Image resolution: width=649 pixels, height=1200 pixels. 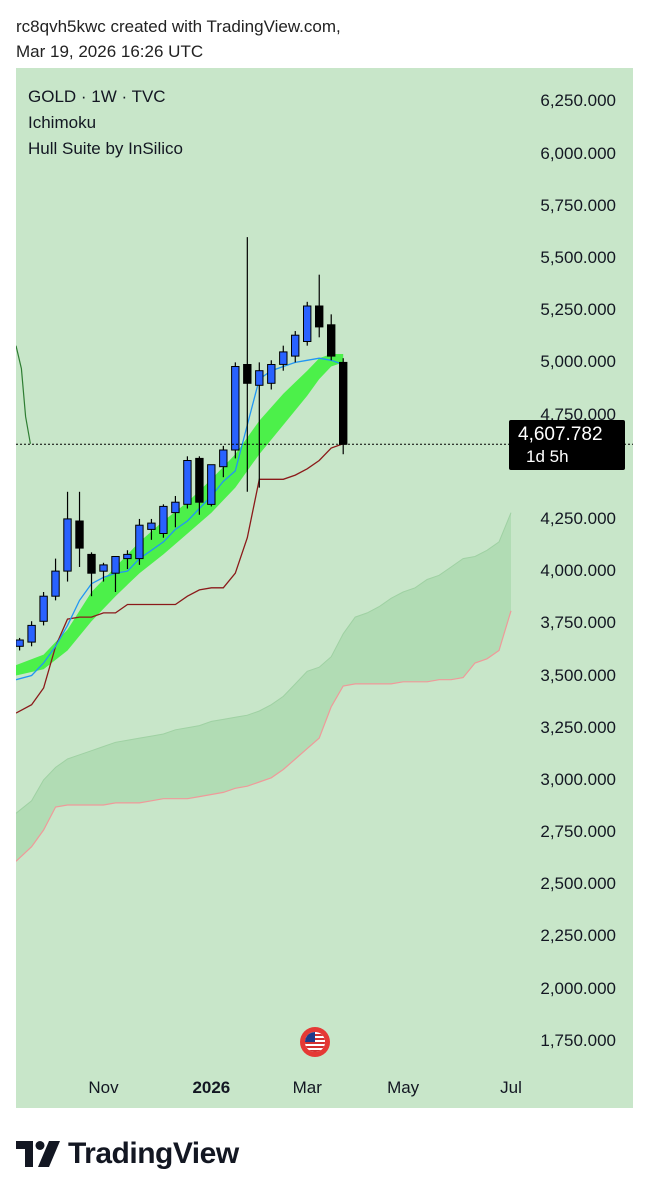 What do you see at coordinates (23, 394) in the screenshot?
I see `ichimoku-lagging-span` at bounding box center [23, 394].